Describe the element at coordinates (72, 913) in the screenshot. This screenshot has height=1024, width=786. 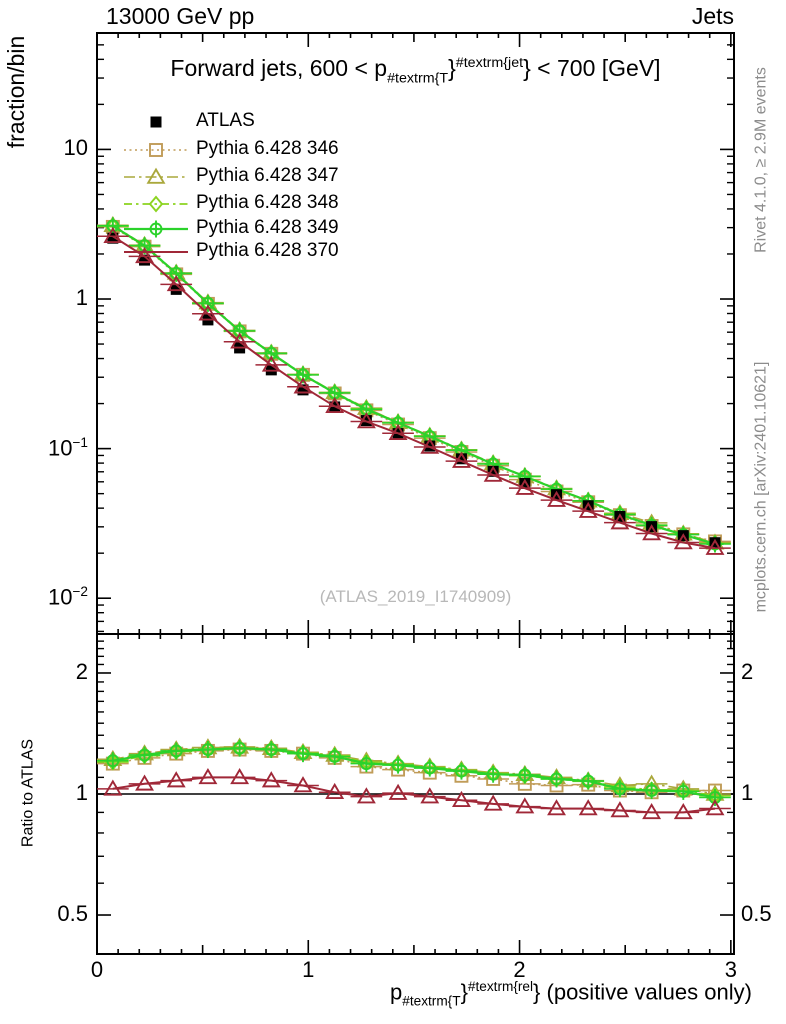
I see `y-tick-label-ratio-left: 0.5` at that location.